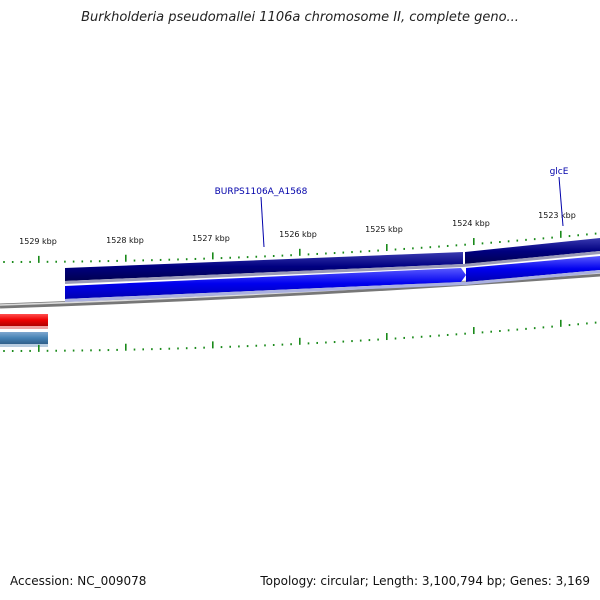 This screenshot has height=600, width=600. What do you see at coordinates (24, 345) in the screenshot?
I see `steelblue-feature-shadow` at bounding box center [24, 345].